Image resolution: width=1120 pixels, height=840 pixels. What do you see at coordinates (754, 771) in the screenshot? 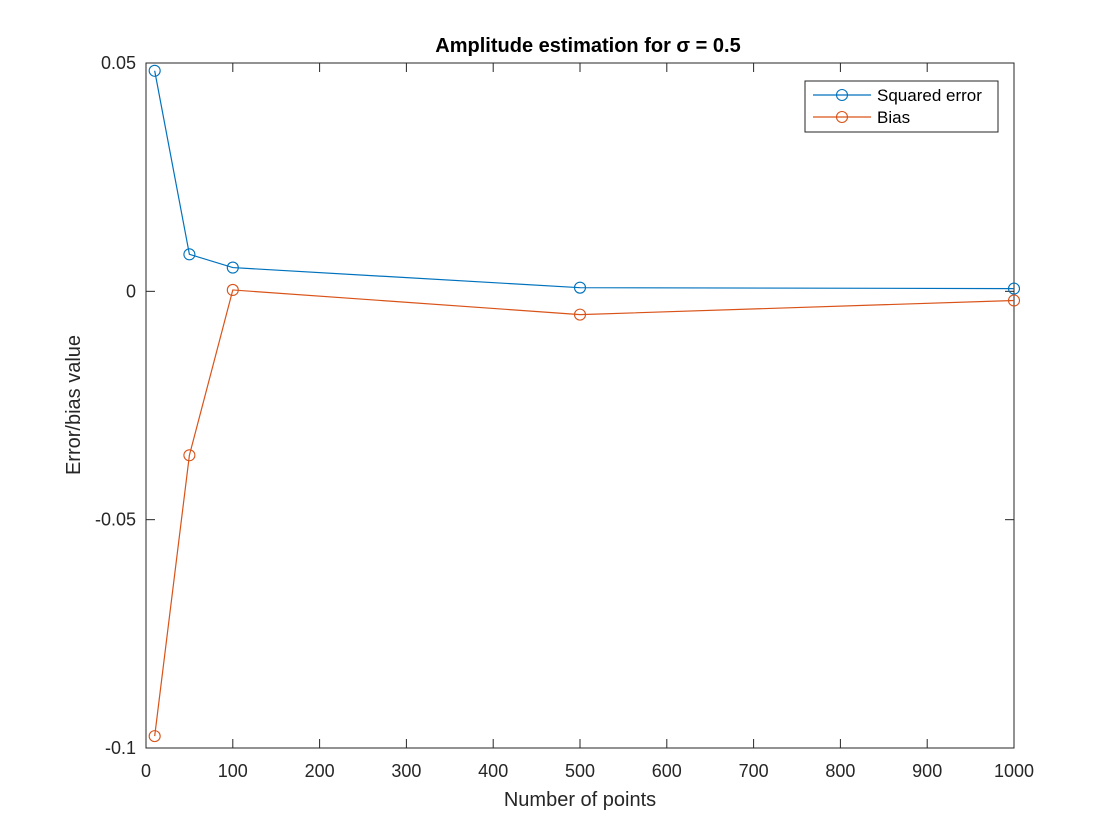
I see `x-tick-label: 700` at bounding box center [754, 771].